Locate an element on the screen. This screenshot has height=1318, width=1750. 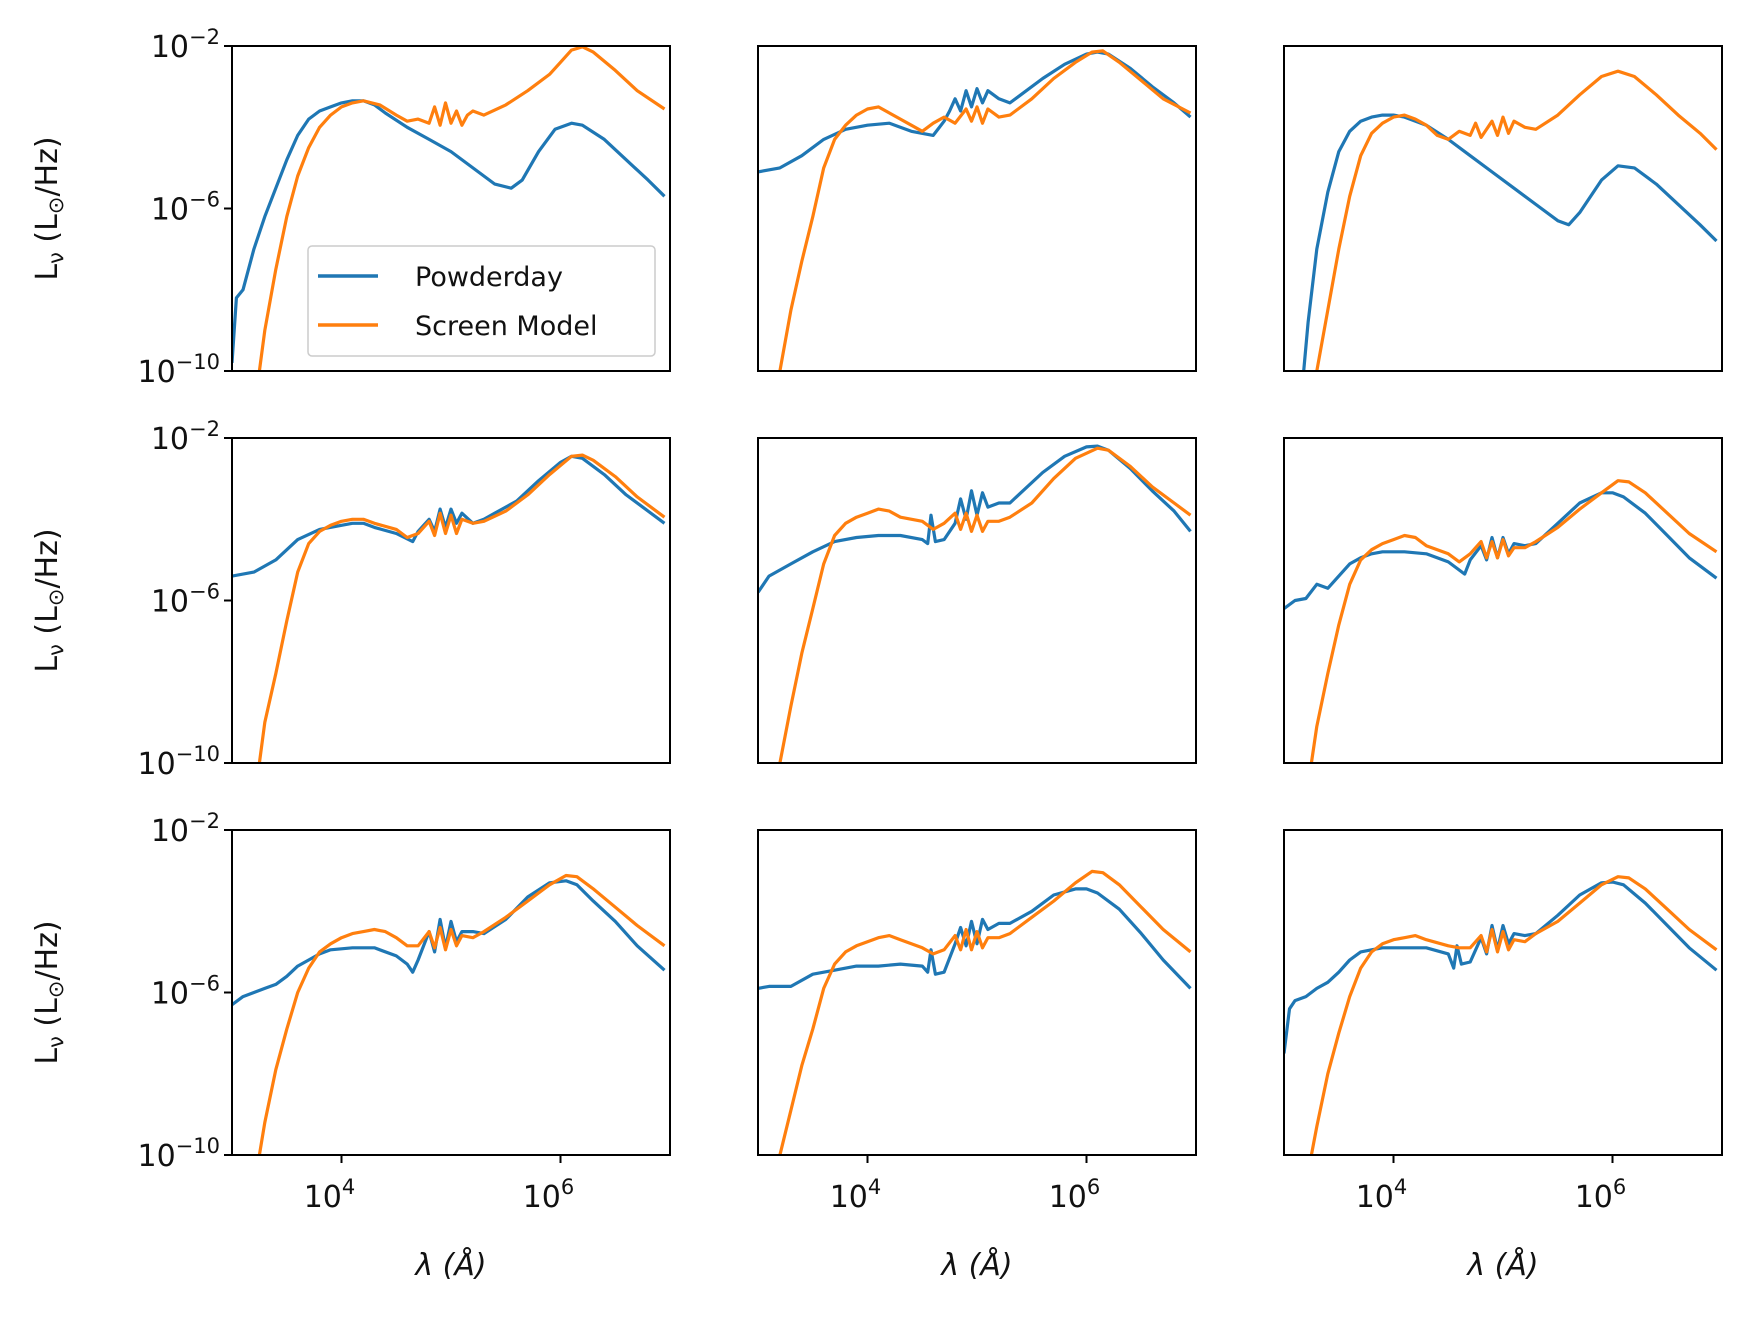
panel-r1-c2 is located at coordinates (1503, 600).